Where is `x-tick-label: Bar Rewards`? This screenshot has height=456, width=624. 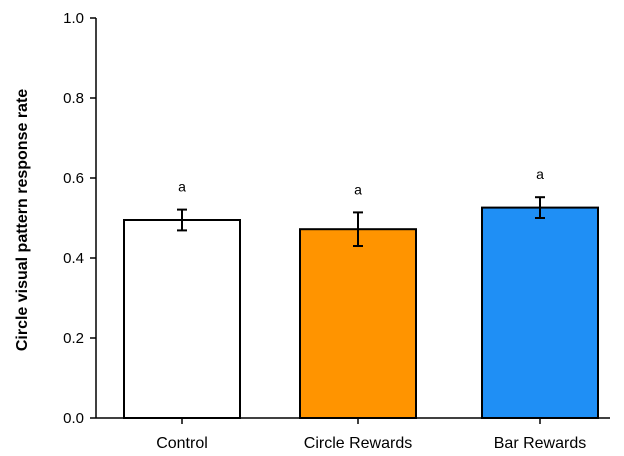
x-tick-label: Bar Rewards is located at coordinates (540, 443).